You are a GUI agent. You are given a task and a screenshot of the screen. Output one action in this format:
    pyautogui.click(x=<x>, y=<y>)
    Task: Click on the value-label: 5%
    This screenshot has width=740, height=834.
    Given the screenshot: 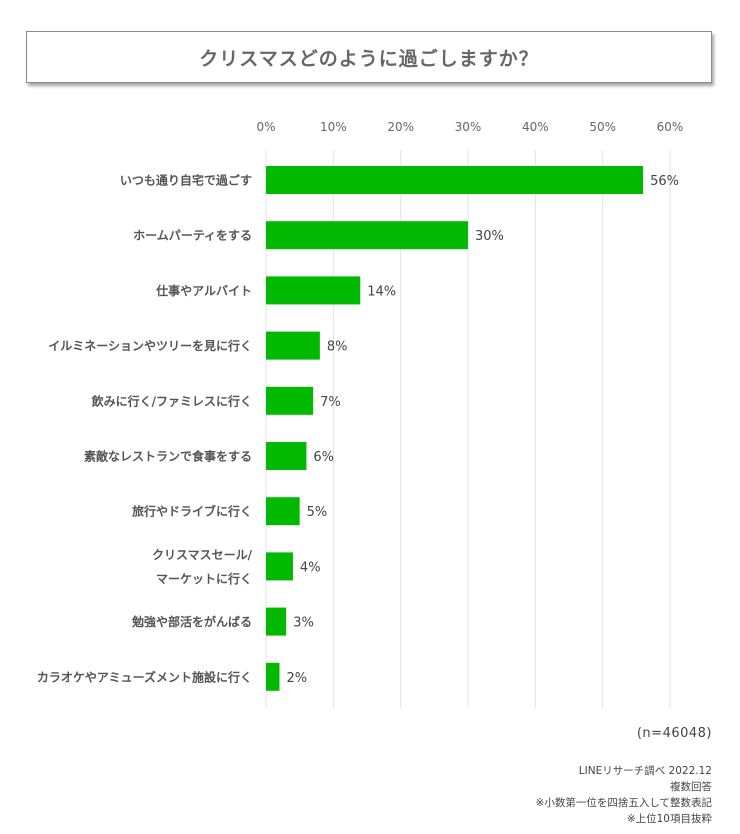 What is the action you would take?
    pyautogui.click(x=317, y=512)
    